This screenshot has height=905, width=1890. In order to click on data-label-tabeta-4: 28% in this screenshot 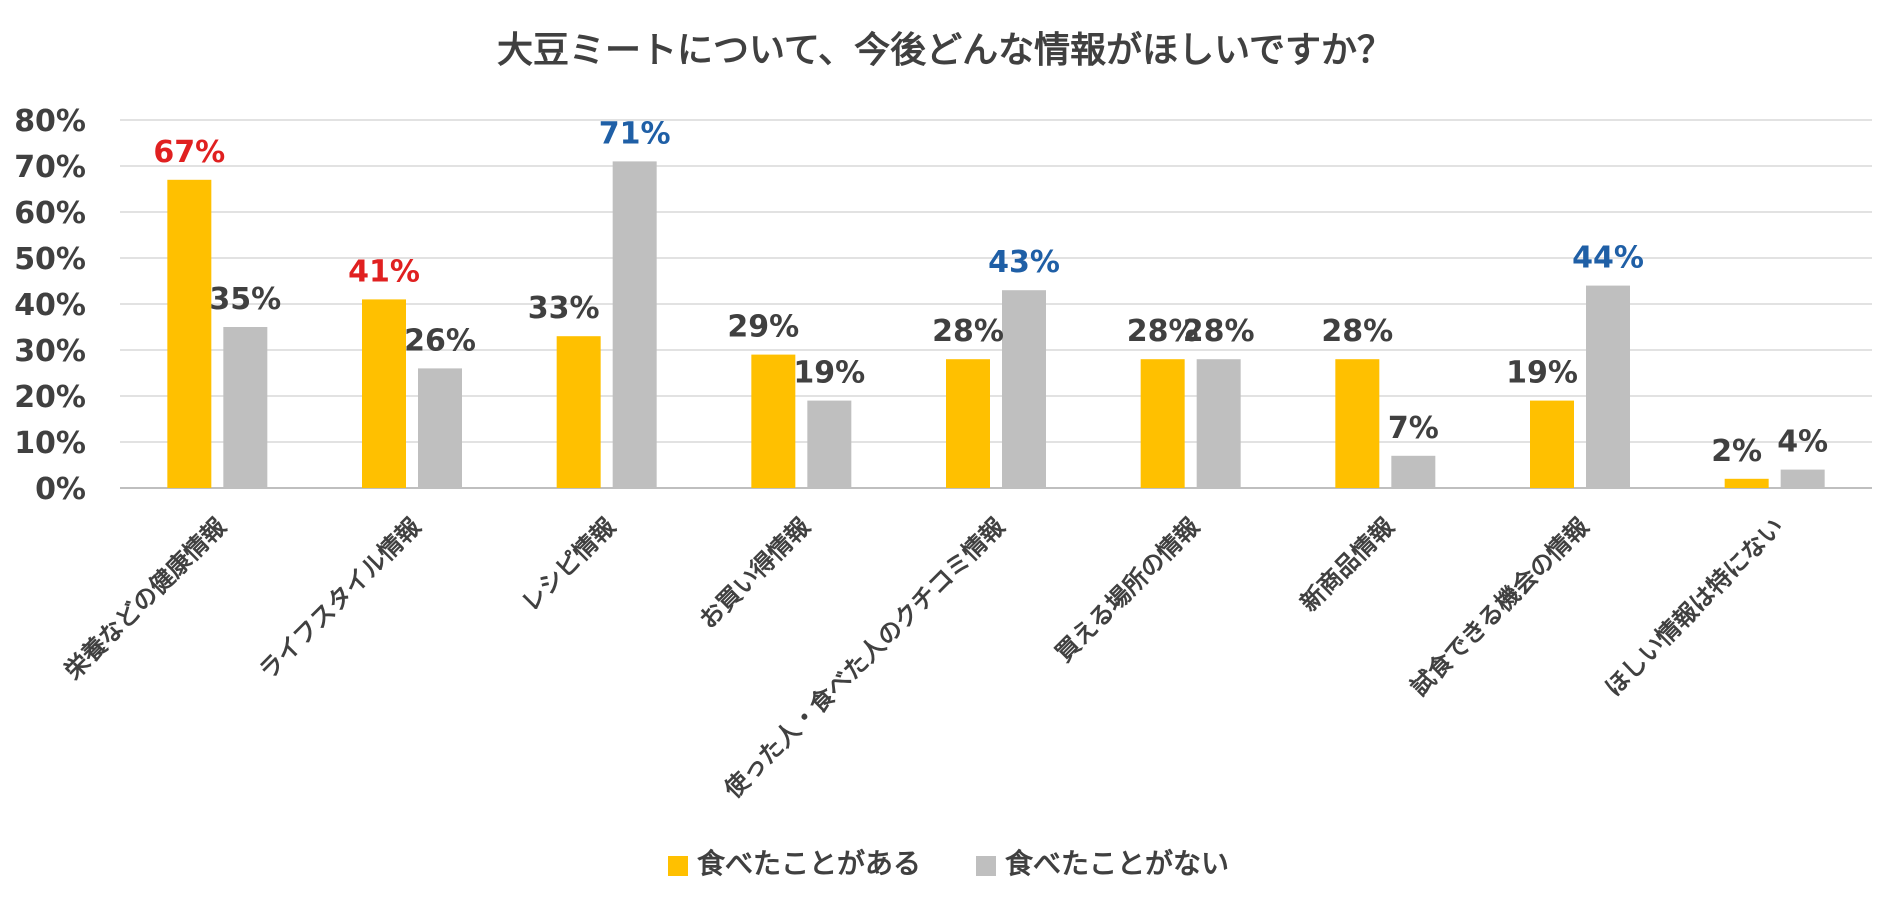, I will do `click(968, 331)`.